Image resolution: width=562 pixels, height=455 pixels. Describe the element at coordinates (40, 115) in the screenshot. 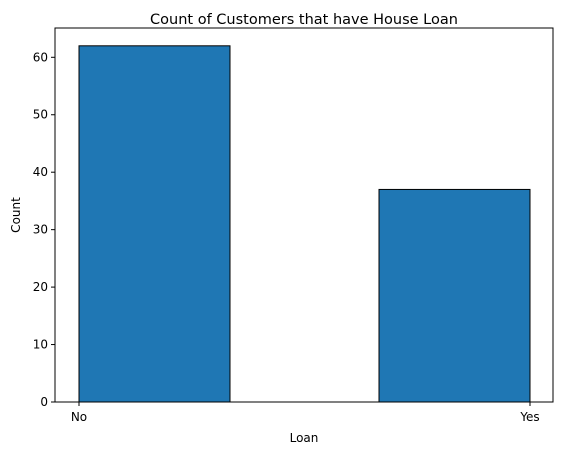

I see `y-tick-label: 50` at that location.